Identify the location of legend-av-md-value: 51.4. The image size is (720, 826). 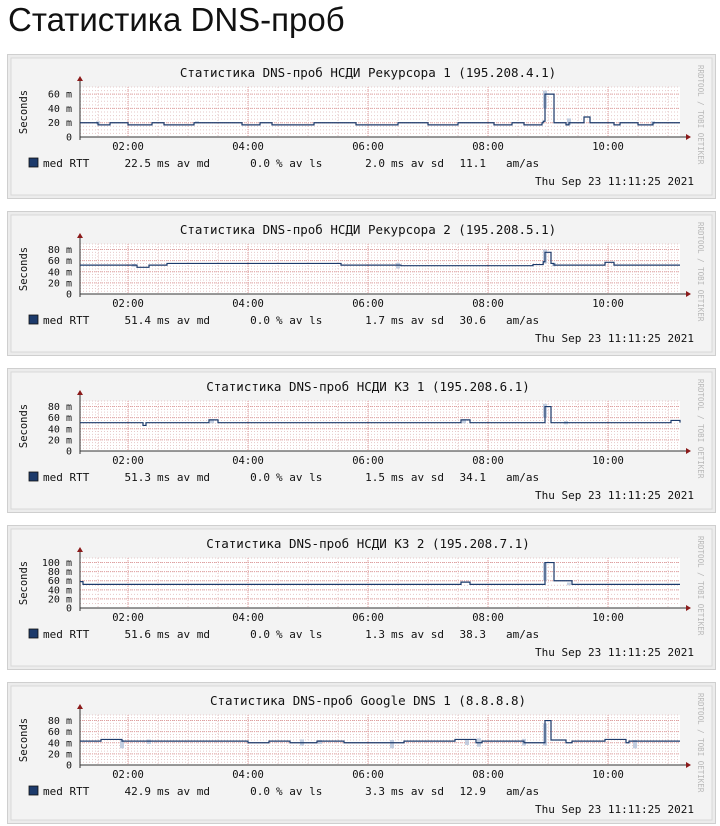
(138, 320).